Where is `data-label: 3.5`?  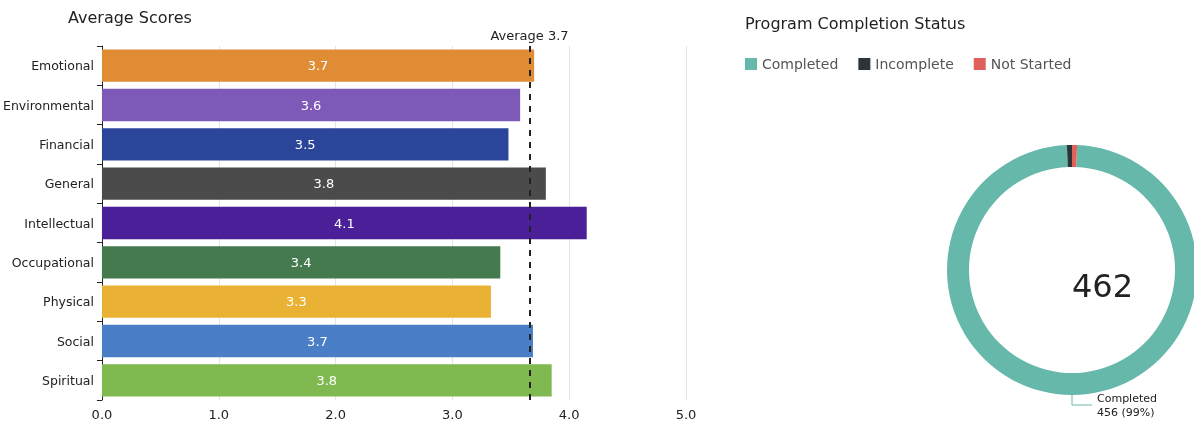 data-label: 3.5 is located at coordinates (305, 144).